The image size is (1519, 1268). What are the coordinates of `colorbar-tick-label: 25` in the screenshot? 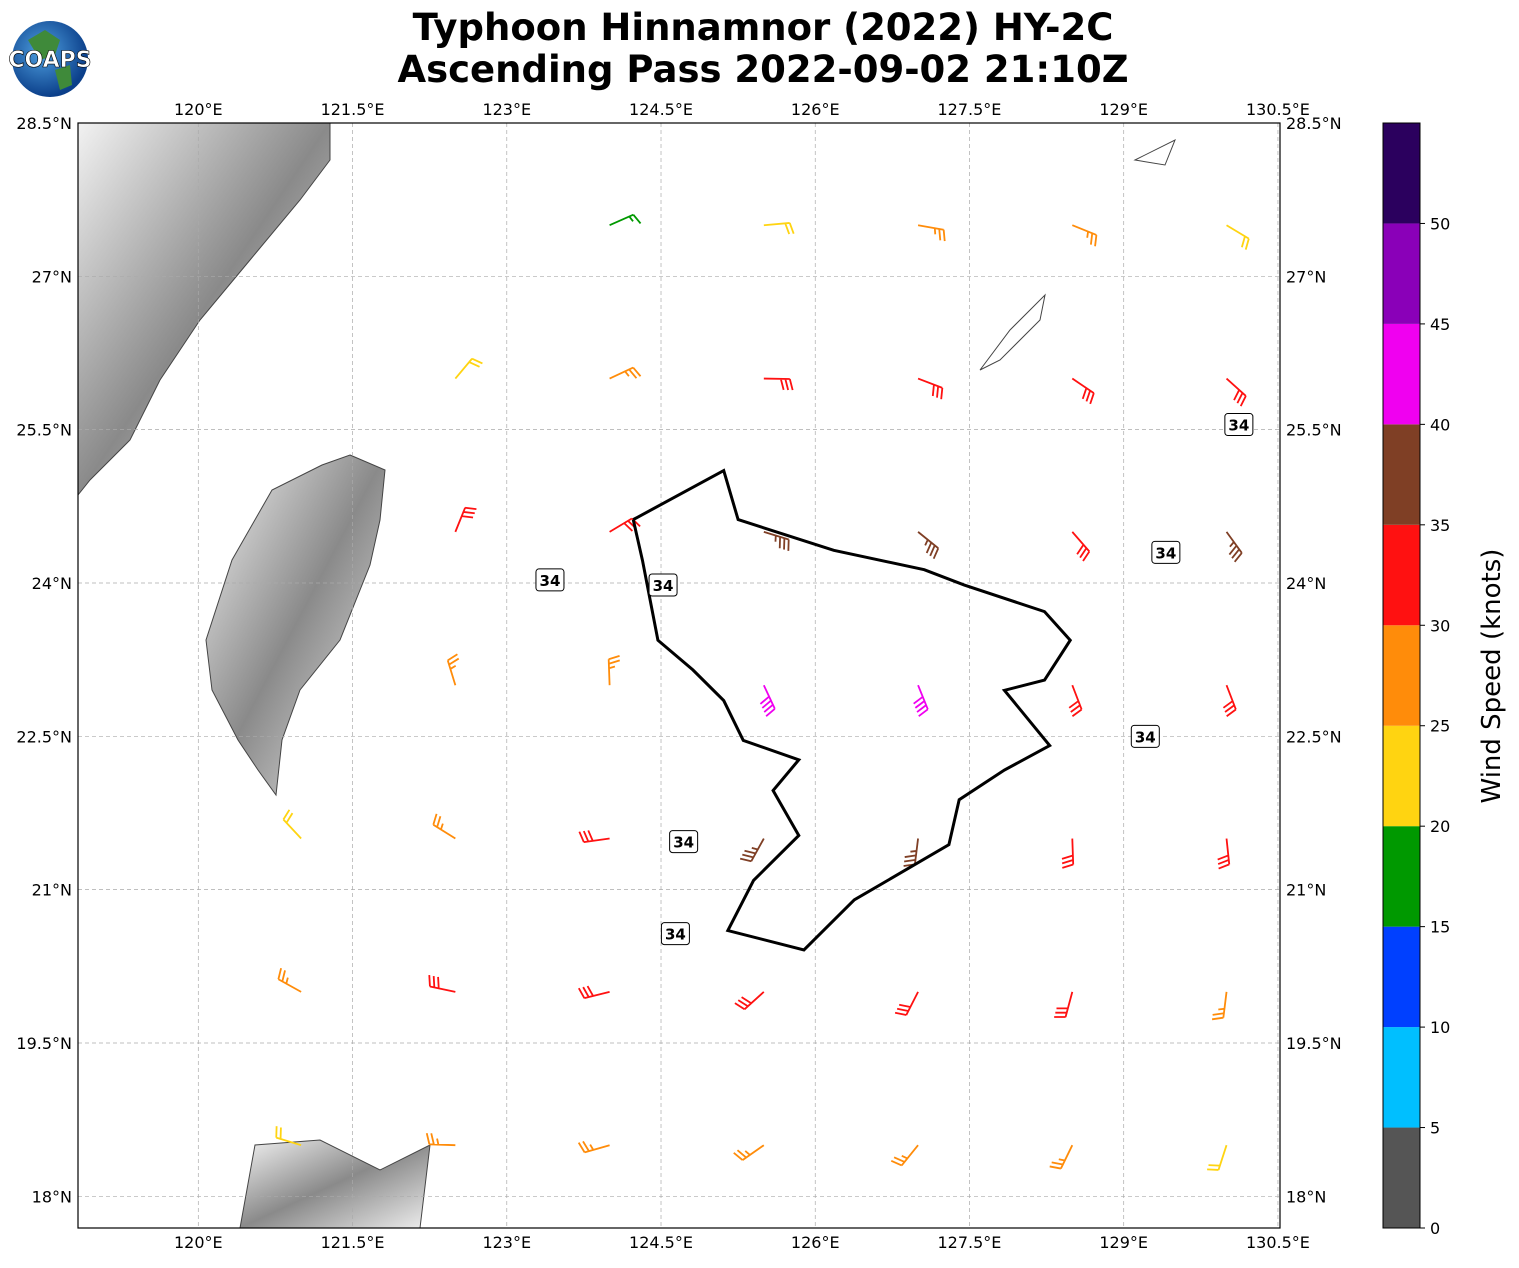 It's located at (1440, 726).